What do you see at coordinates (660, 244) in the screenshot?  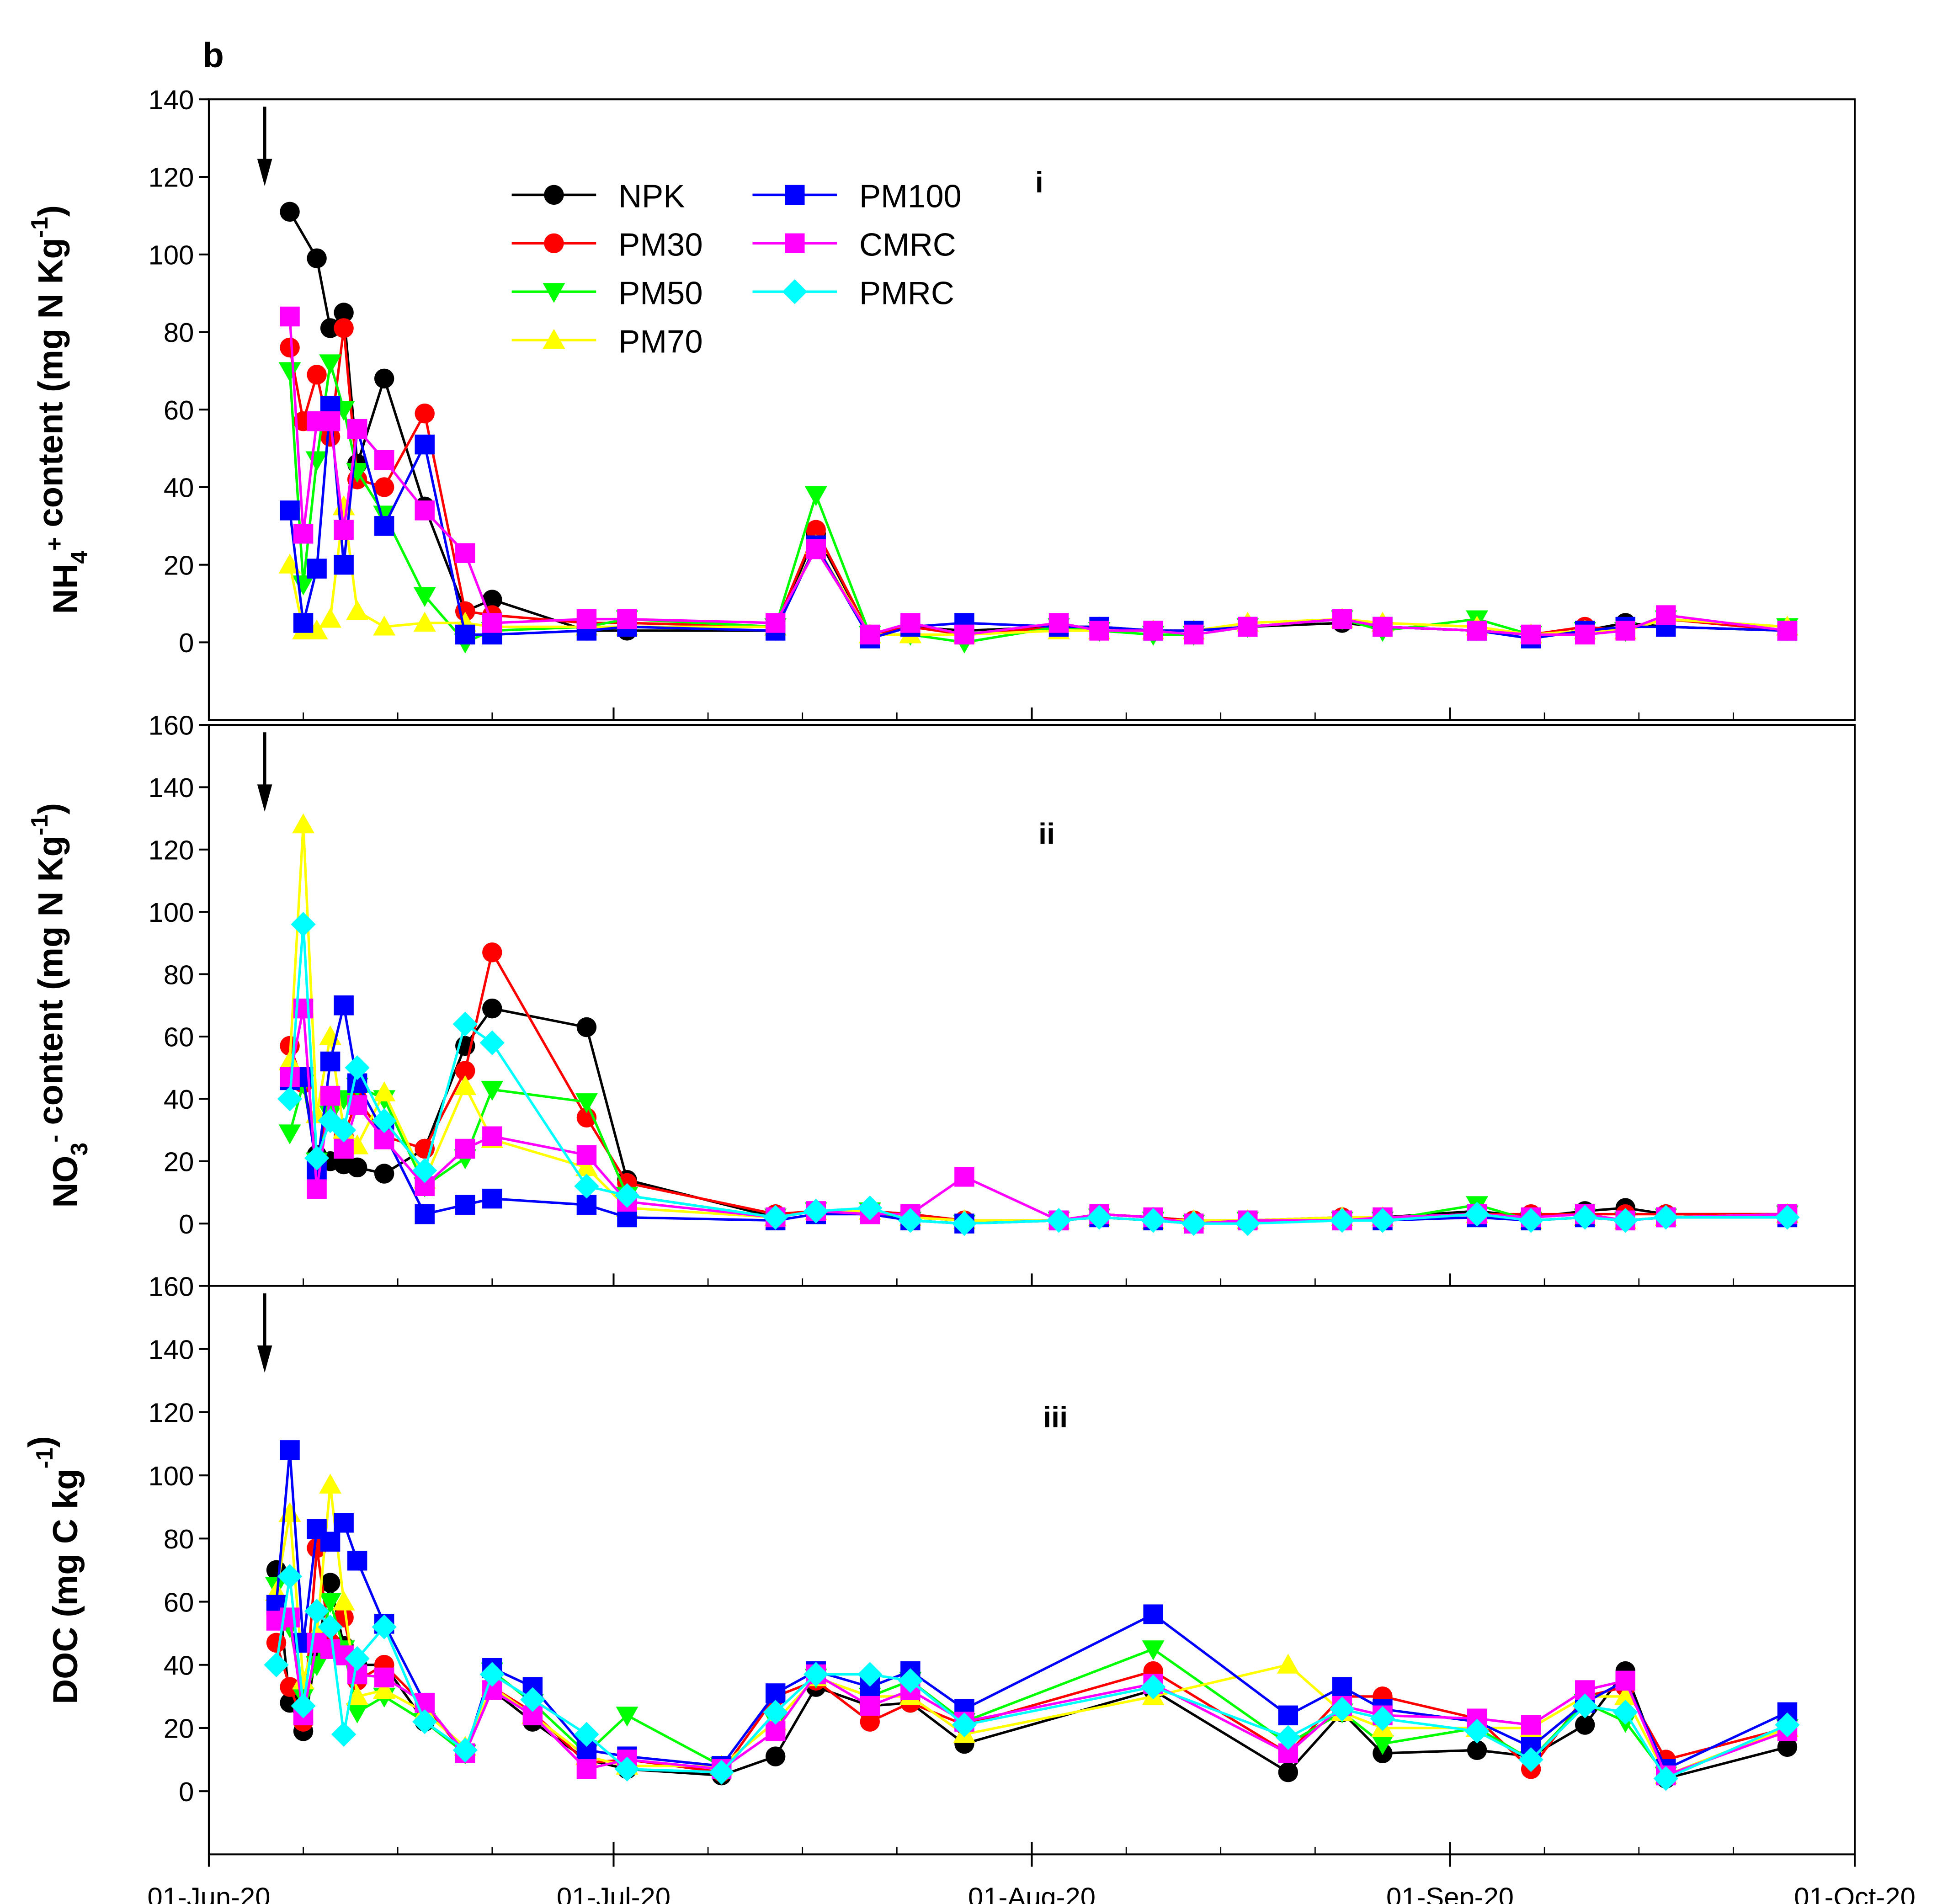 I see `legend-label: PM30` at bounding box center [660, 244].